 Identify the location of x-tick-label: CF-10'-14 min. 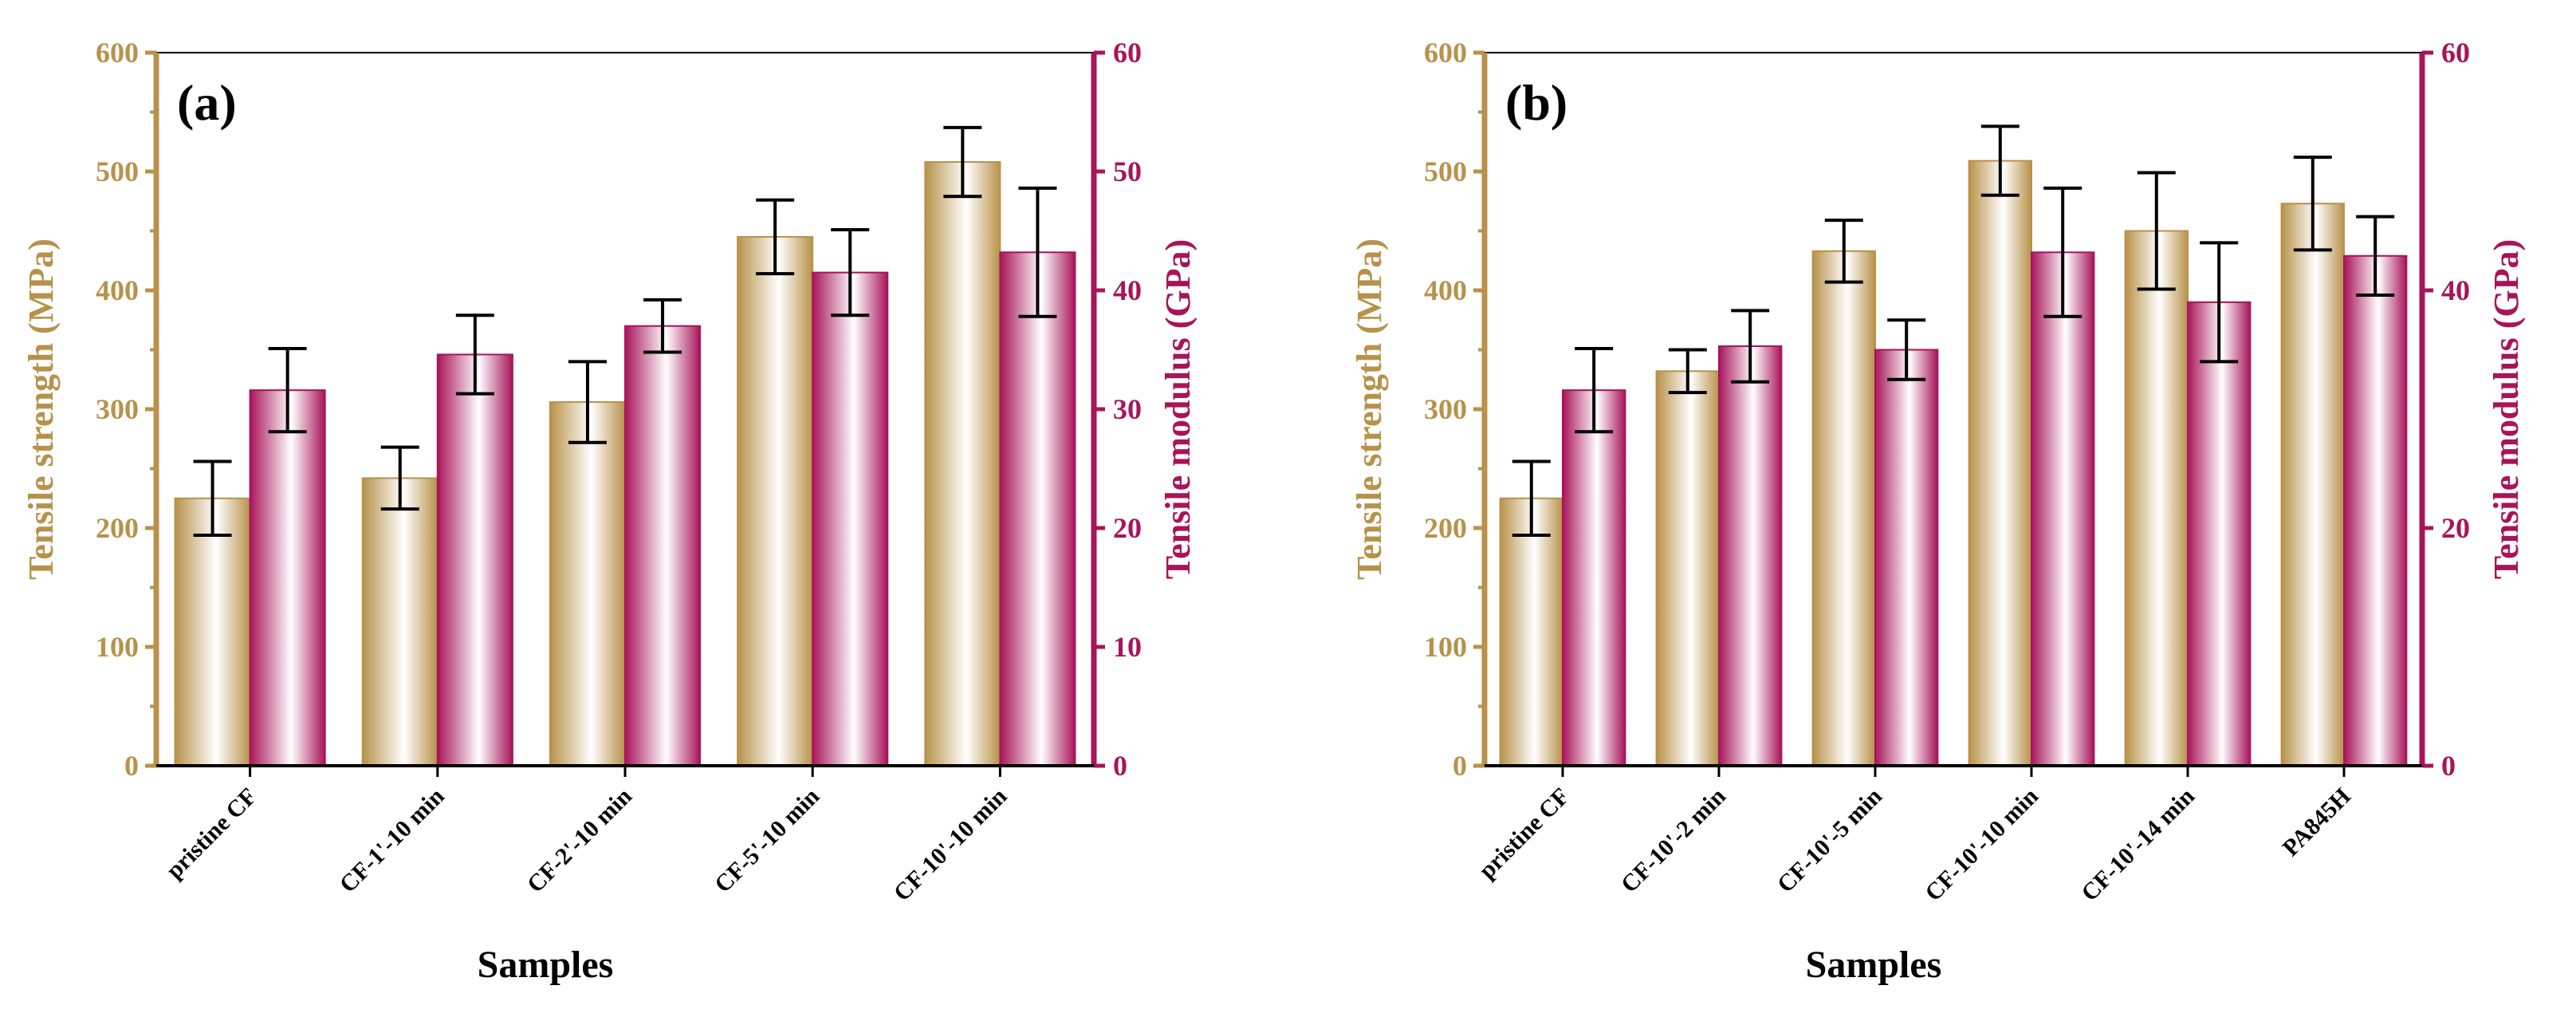
(2138, 844).